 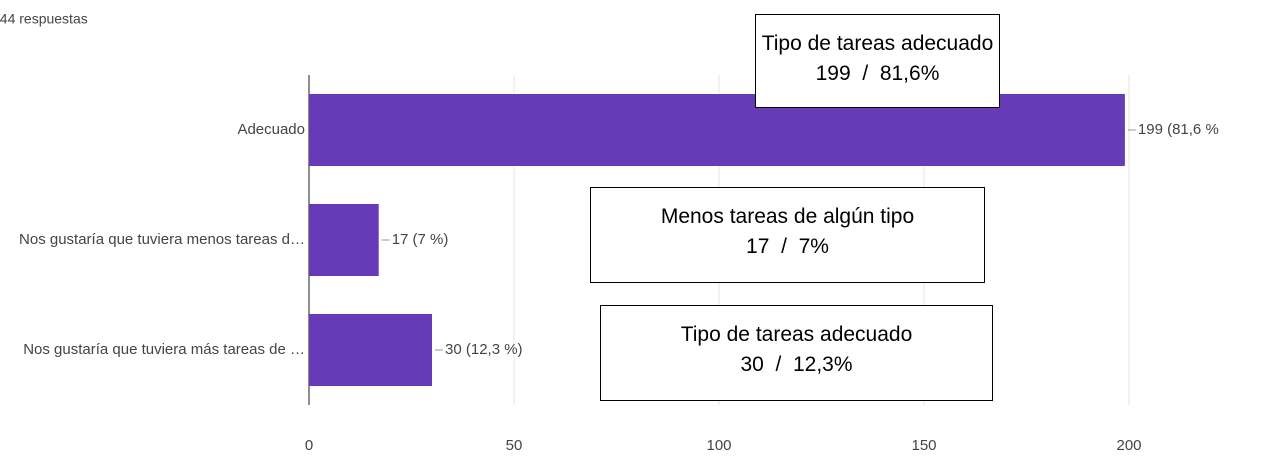 What do you see at coordinates (44, 19) in the screenshot?
I see `subtitle: 244 respuestas` at bounding box center [44, 19].